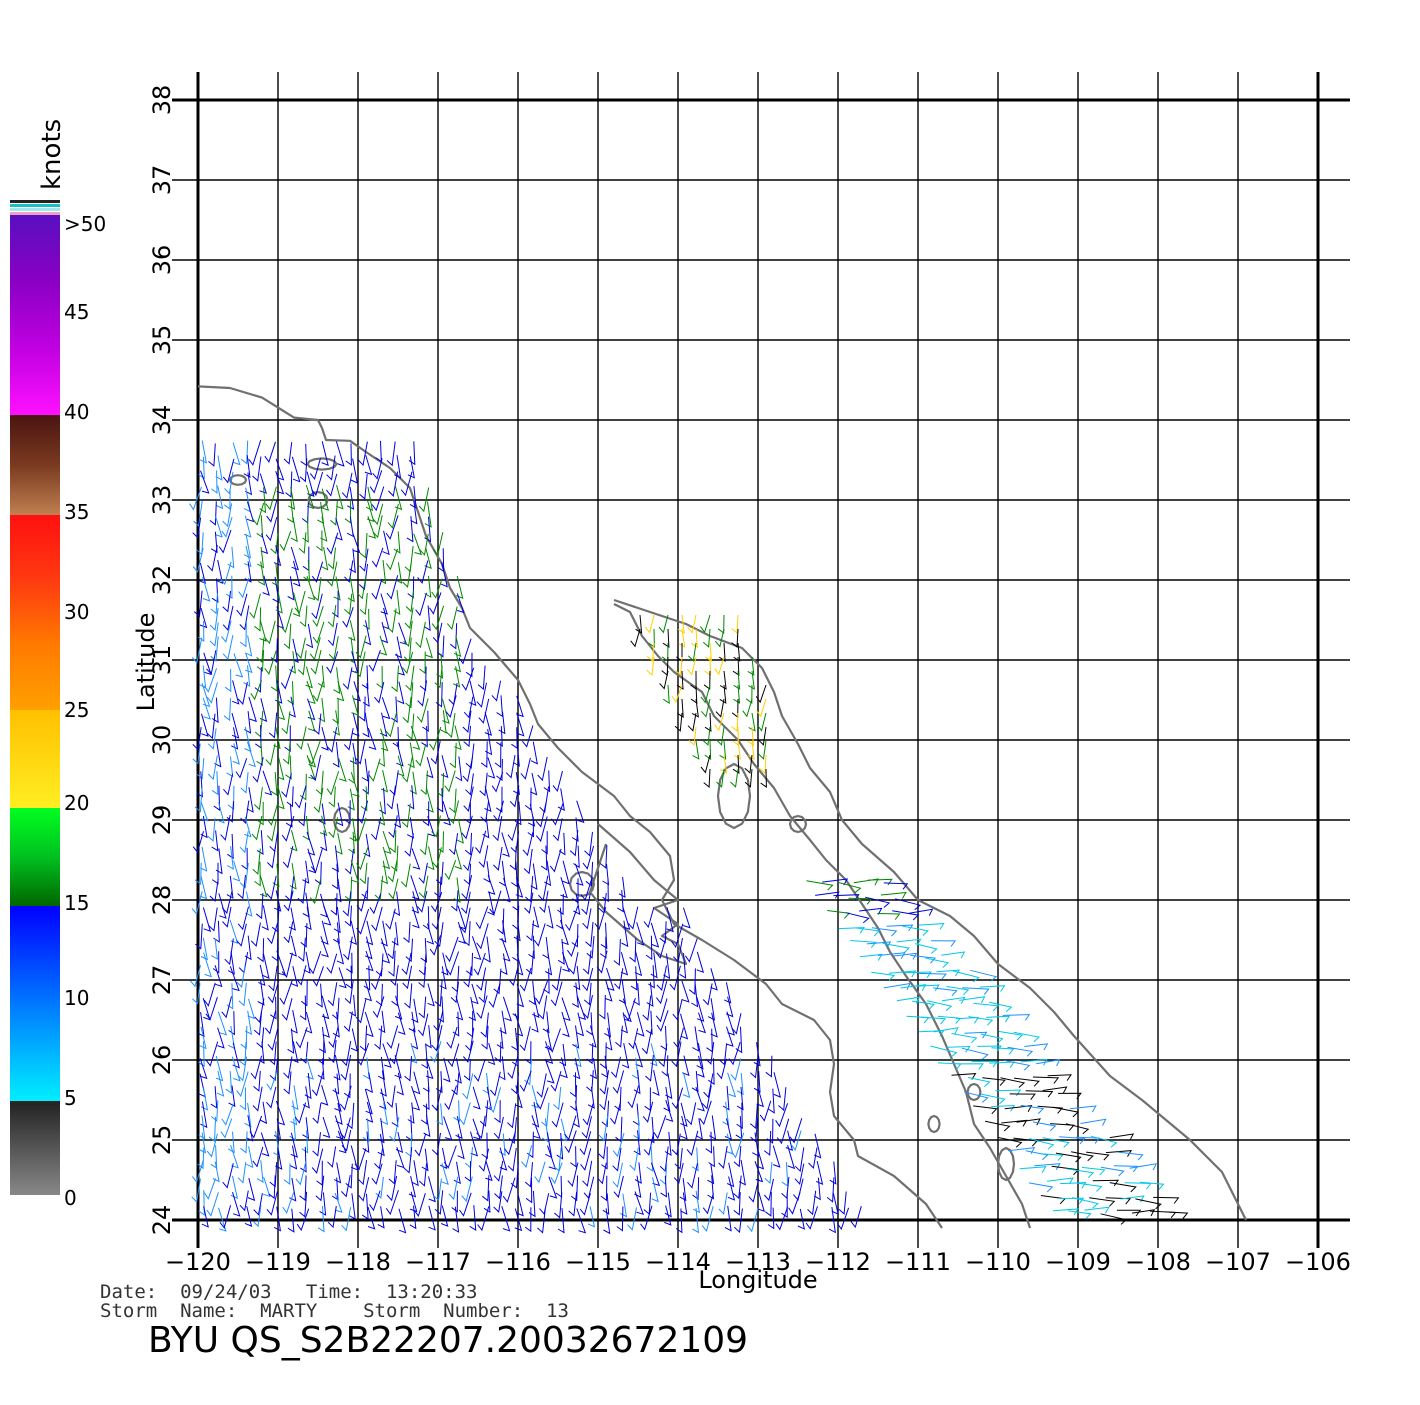  What do you see at coordinates (998, 1262) in the screenshot?
I see `longitude-tick: −110` at bounding box center [998, 1262].